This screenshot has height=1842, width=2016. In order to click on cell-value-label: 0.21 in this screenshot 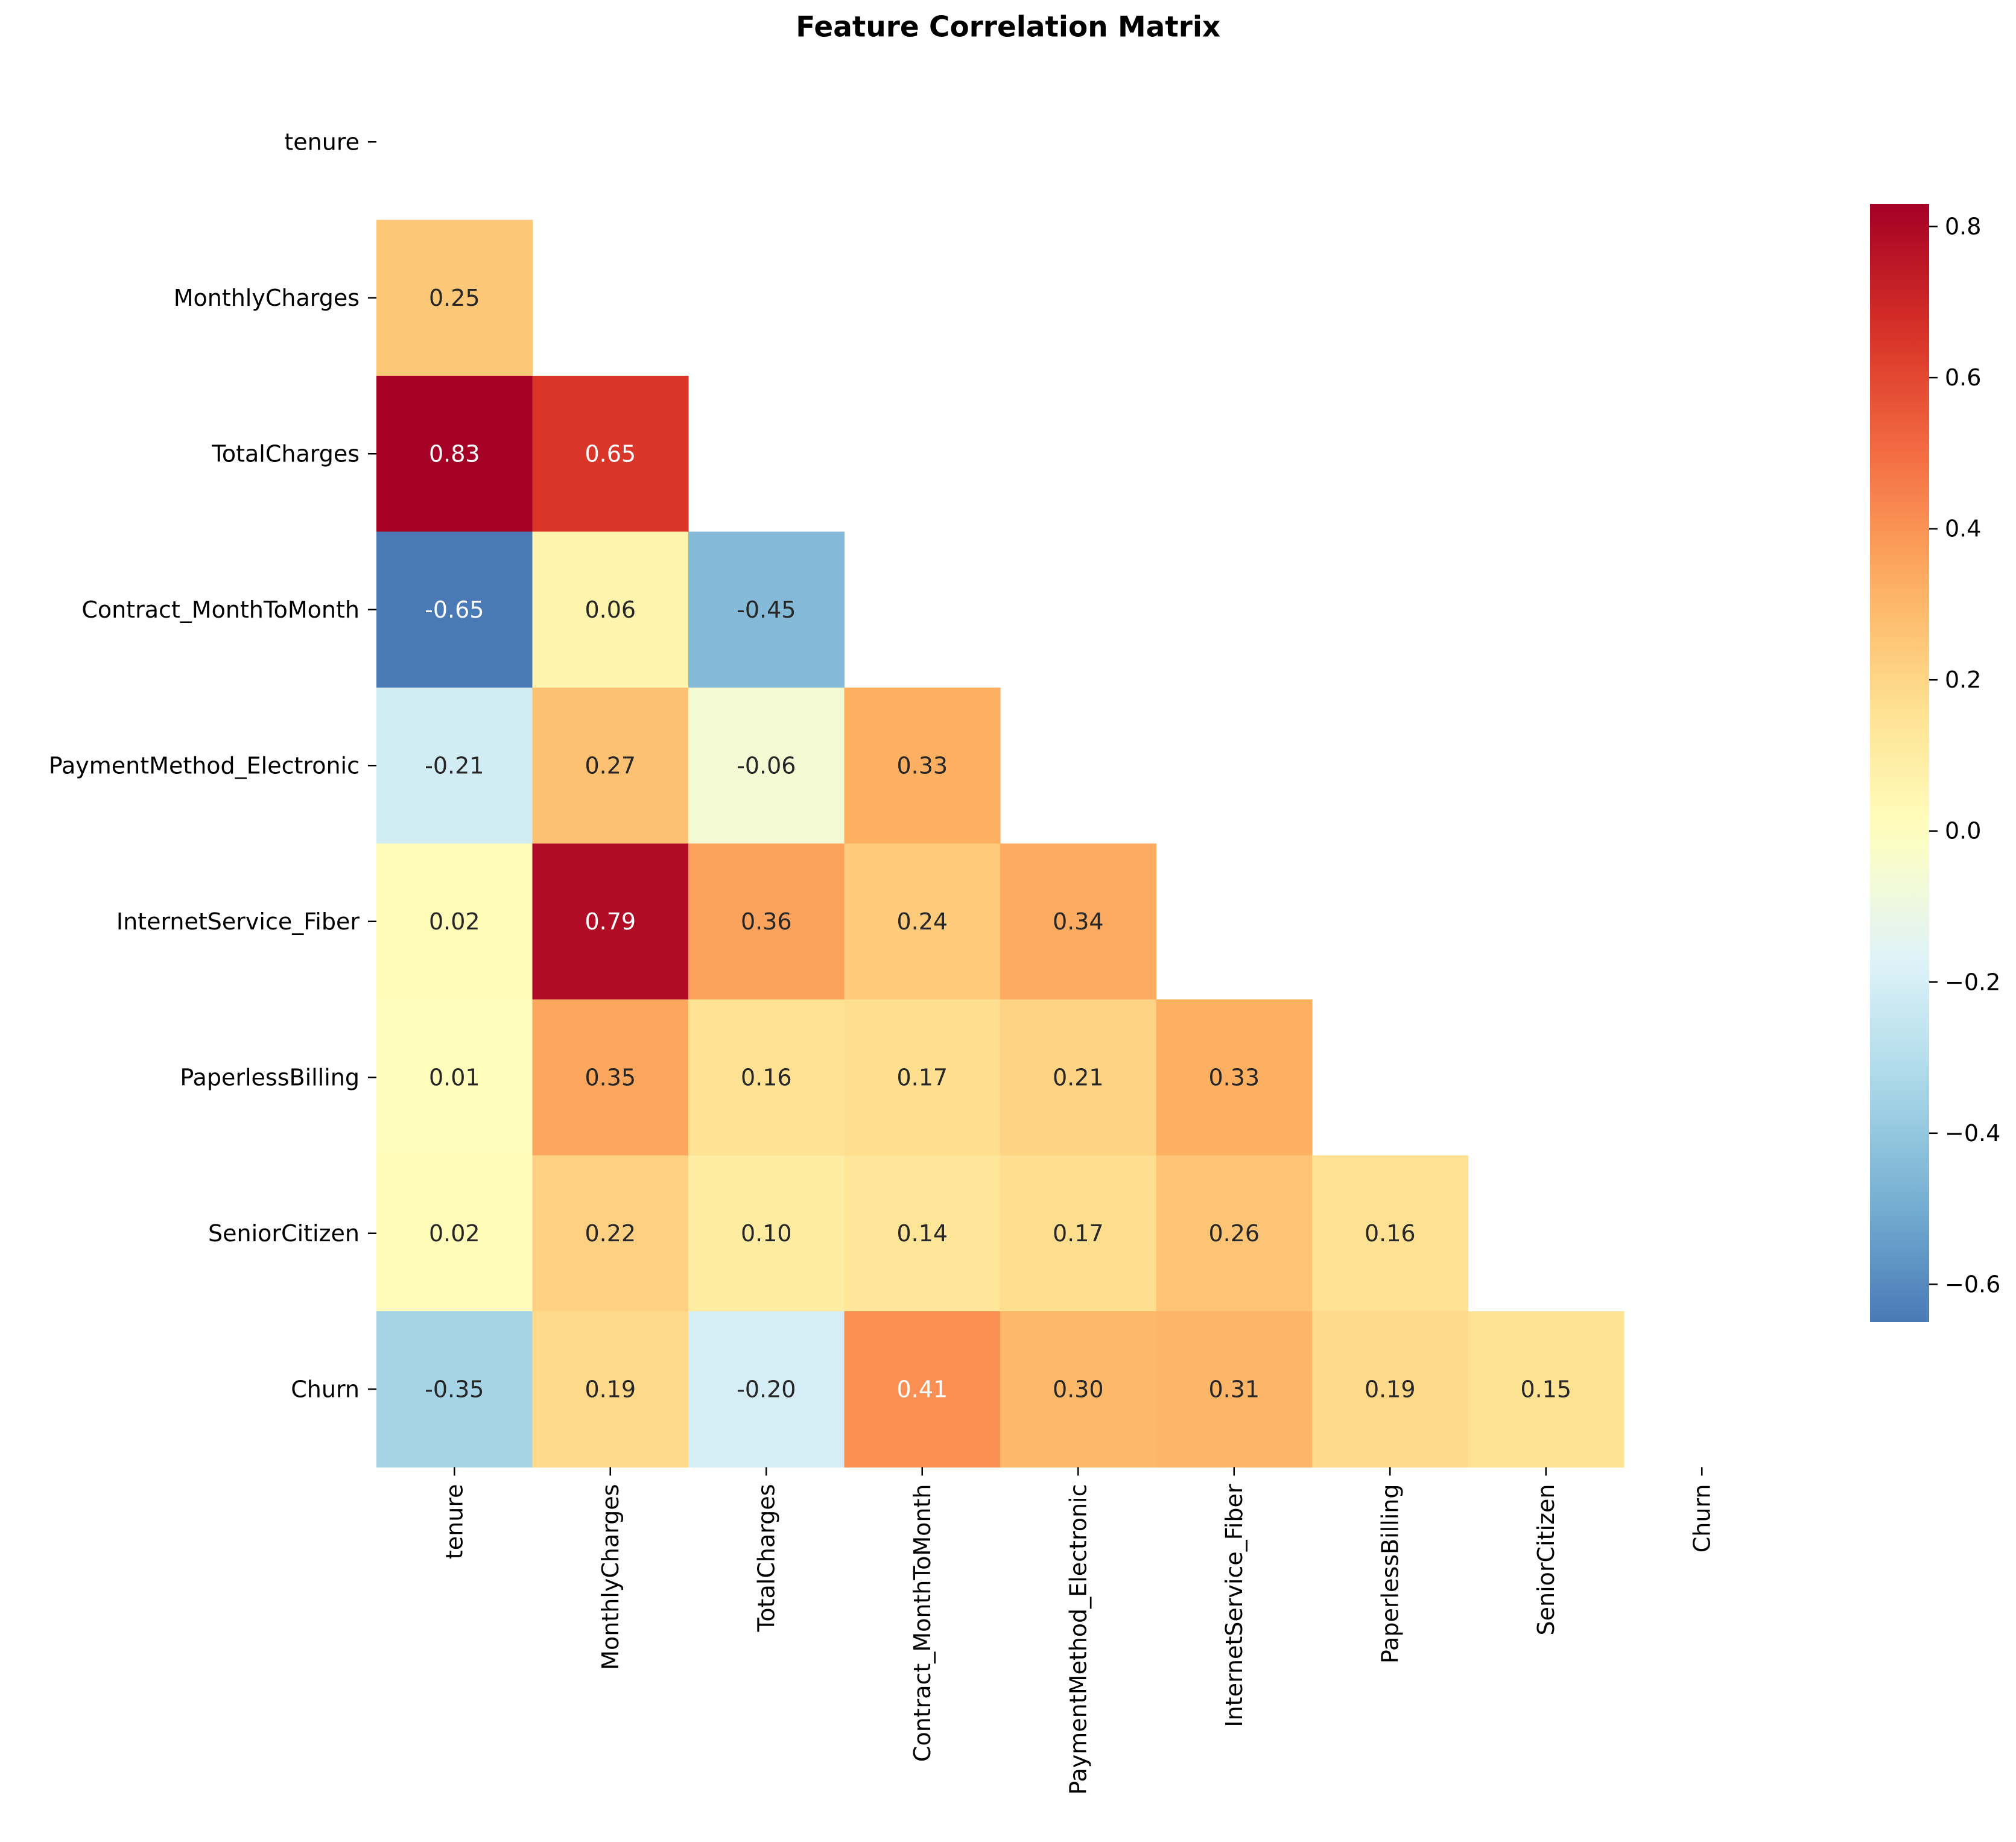, I will do `click(1078, 1077)`.